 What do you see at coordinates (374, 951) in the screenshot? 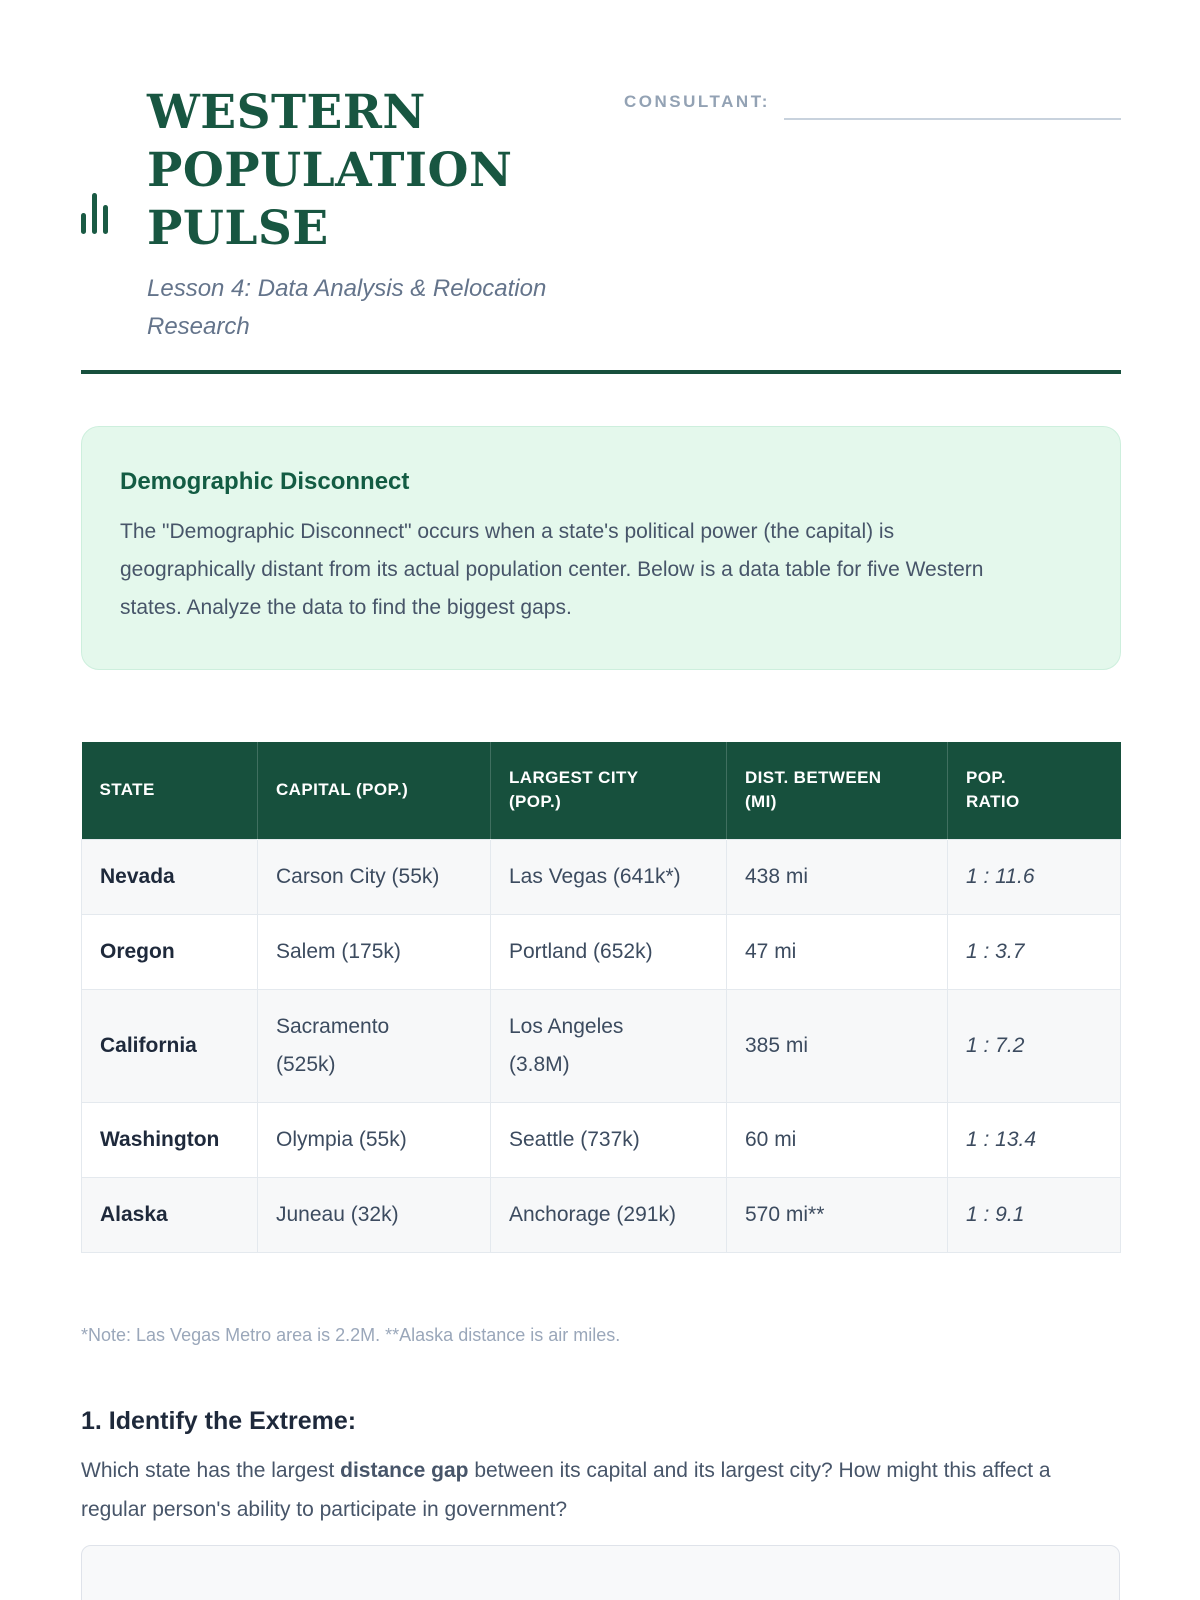
I see `capital-cell: Salem (175k)` at bounding box center [374, 951].